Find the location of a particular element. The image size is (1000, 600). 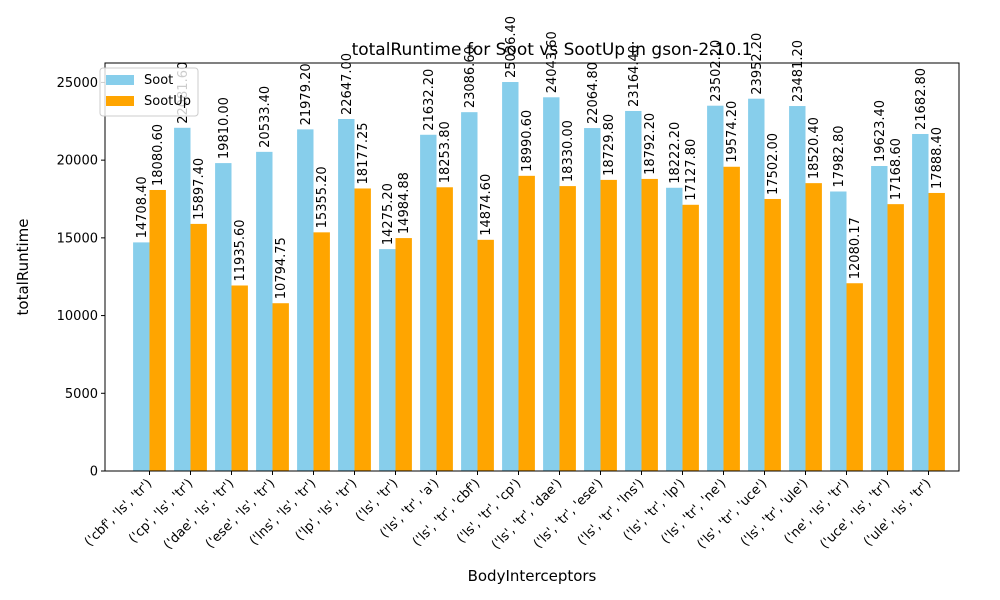

legend-swatch-soot is located at coordinates (120, 80).